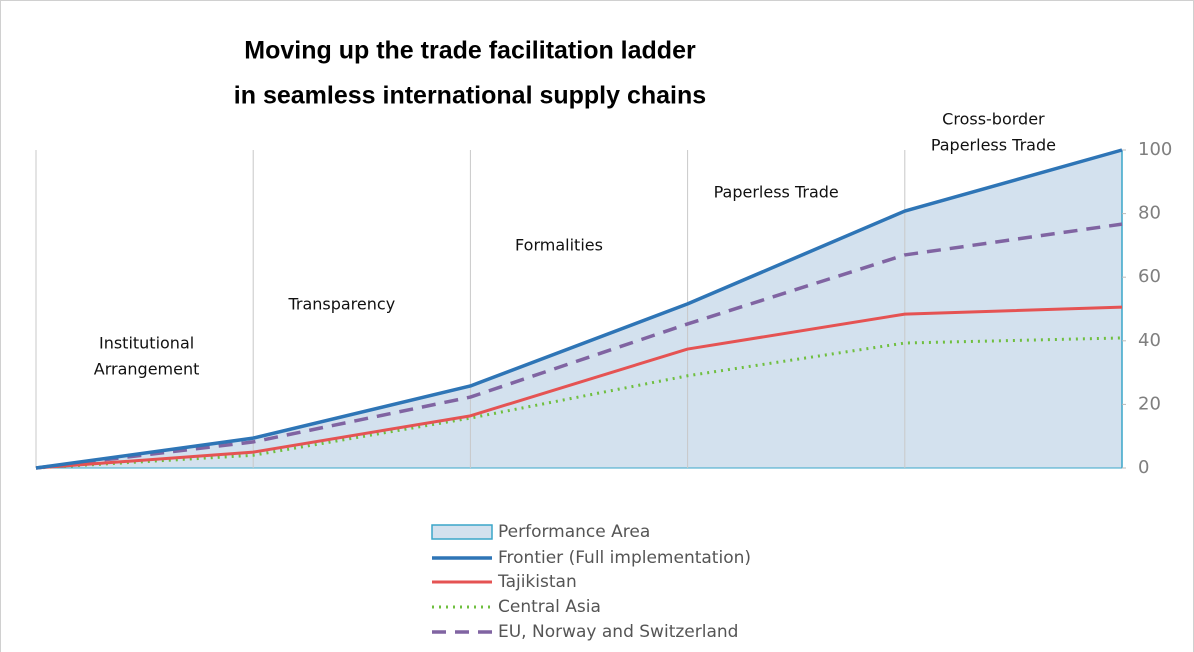  I want to click on legend-swatch, so click(462, 532).